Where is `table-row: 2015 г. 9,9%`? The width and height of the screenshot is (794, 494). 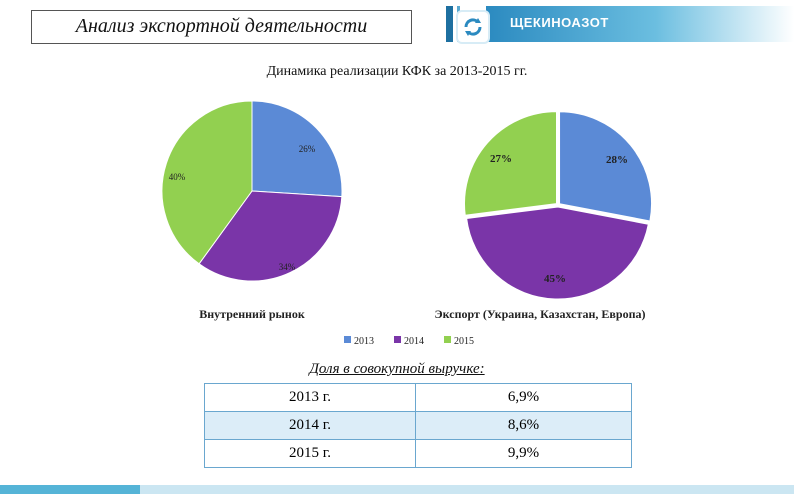 table-row: 2015 г. 9,9% is located at coordinates (418, 453).